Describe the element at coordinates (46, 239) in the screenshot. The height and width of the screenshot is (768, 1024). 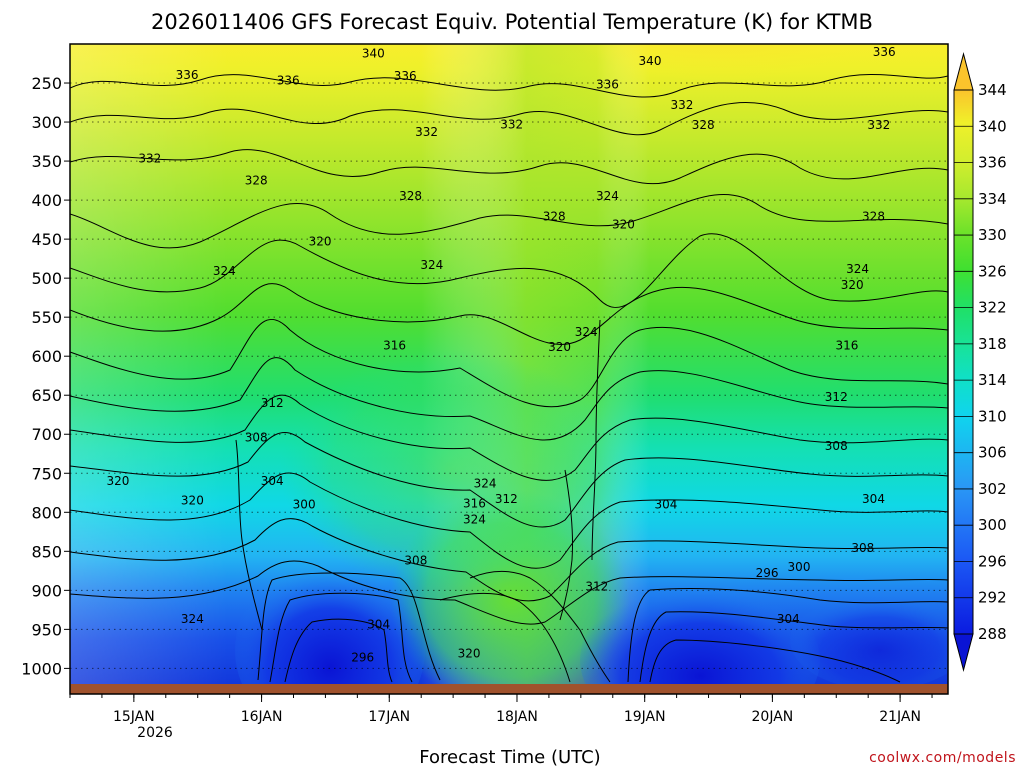
I see `y-tick-label: 450` at that location.